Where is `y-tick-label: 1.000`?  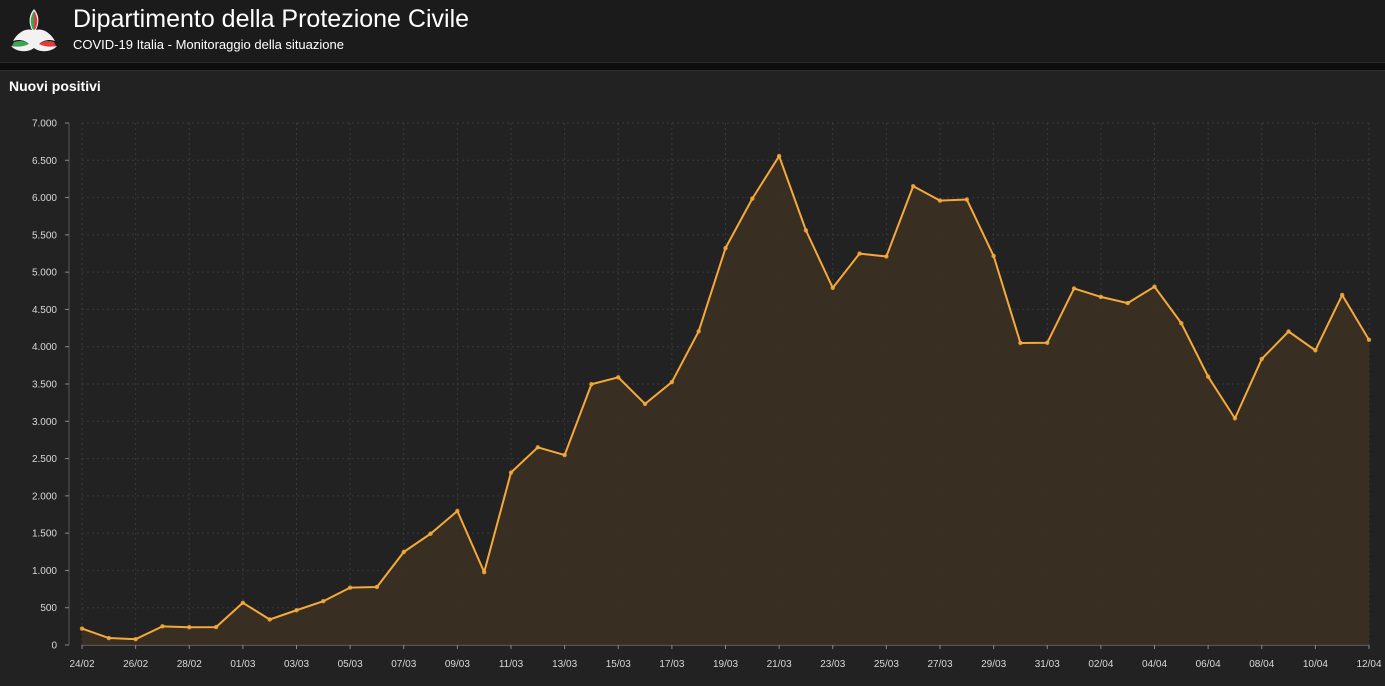
y-tick-label: 1.000 is located at coordinates (44, 571).